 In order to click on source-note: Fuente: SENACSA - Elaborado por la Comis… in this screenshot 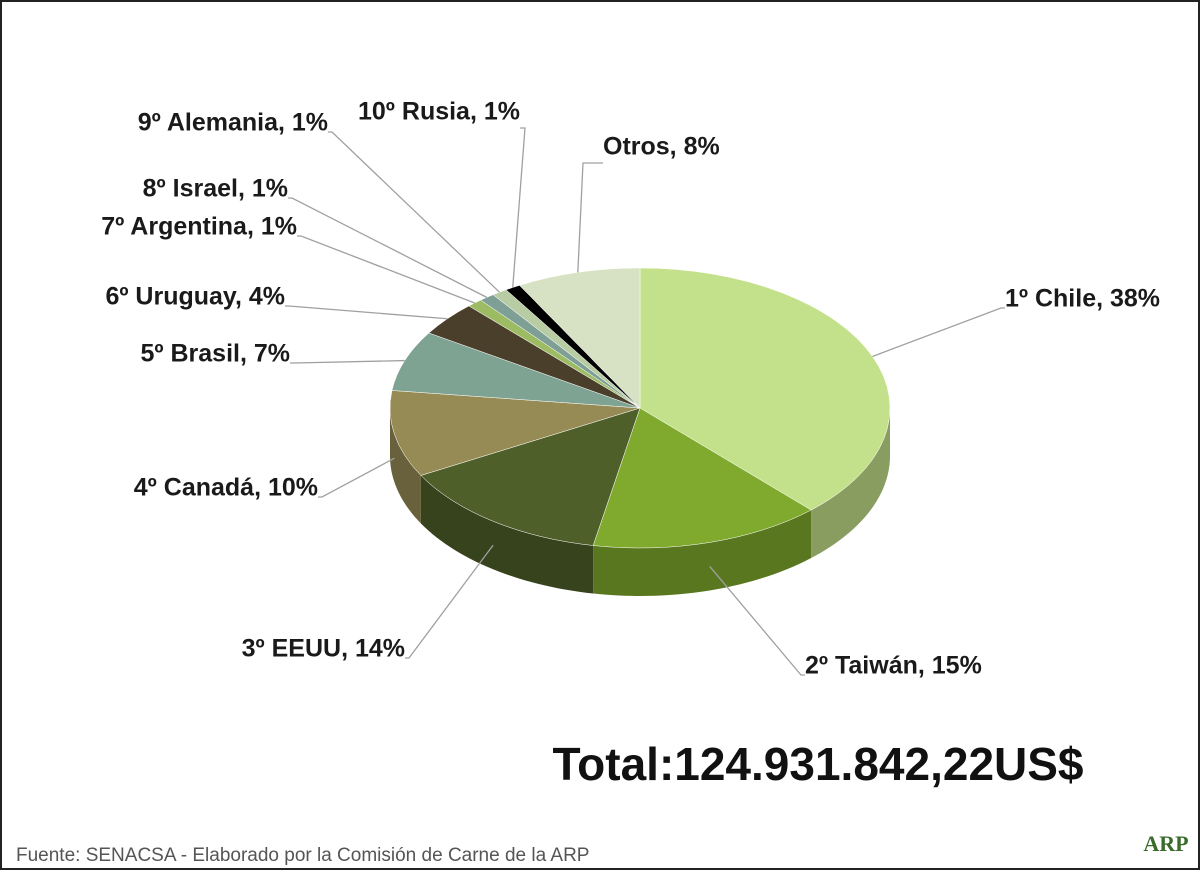, I will do `click(302, 855)`.